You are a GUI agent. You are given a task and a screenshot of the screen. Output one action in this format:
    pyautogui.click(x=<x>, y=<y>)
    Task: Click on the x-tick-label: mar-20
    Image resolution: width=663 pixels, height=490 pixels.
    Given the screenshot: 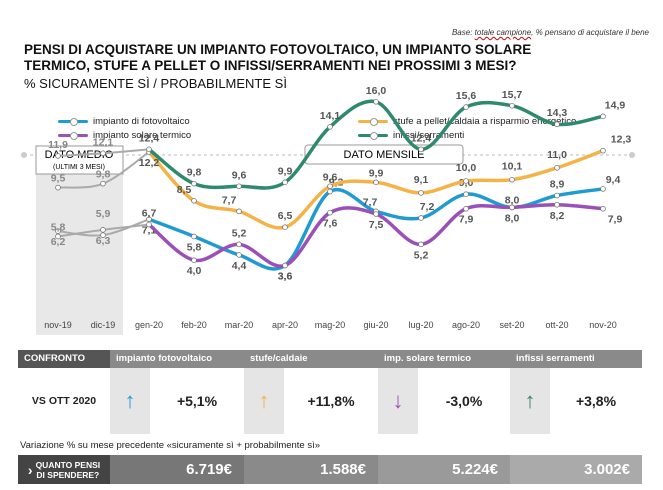 What is the action you would take?
    pyautogui.click(x=239, y=325)
    